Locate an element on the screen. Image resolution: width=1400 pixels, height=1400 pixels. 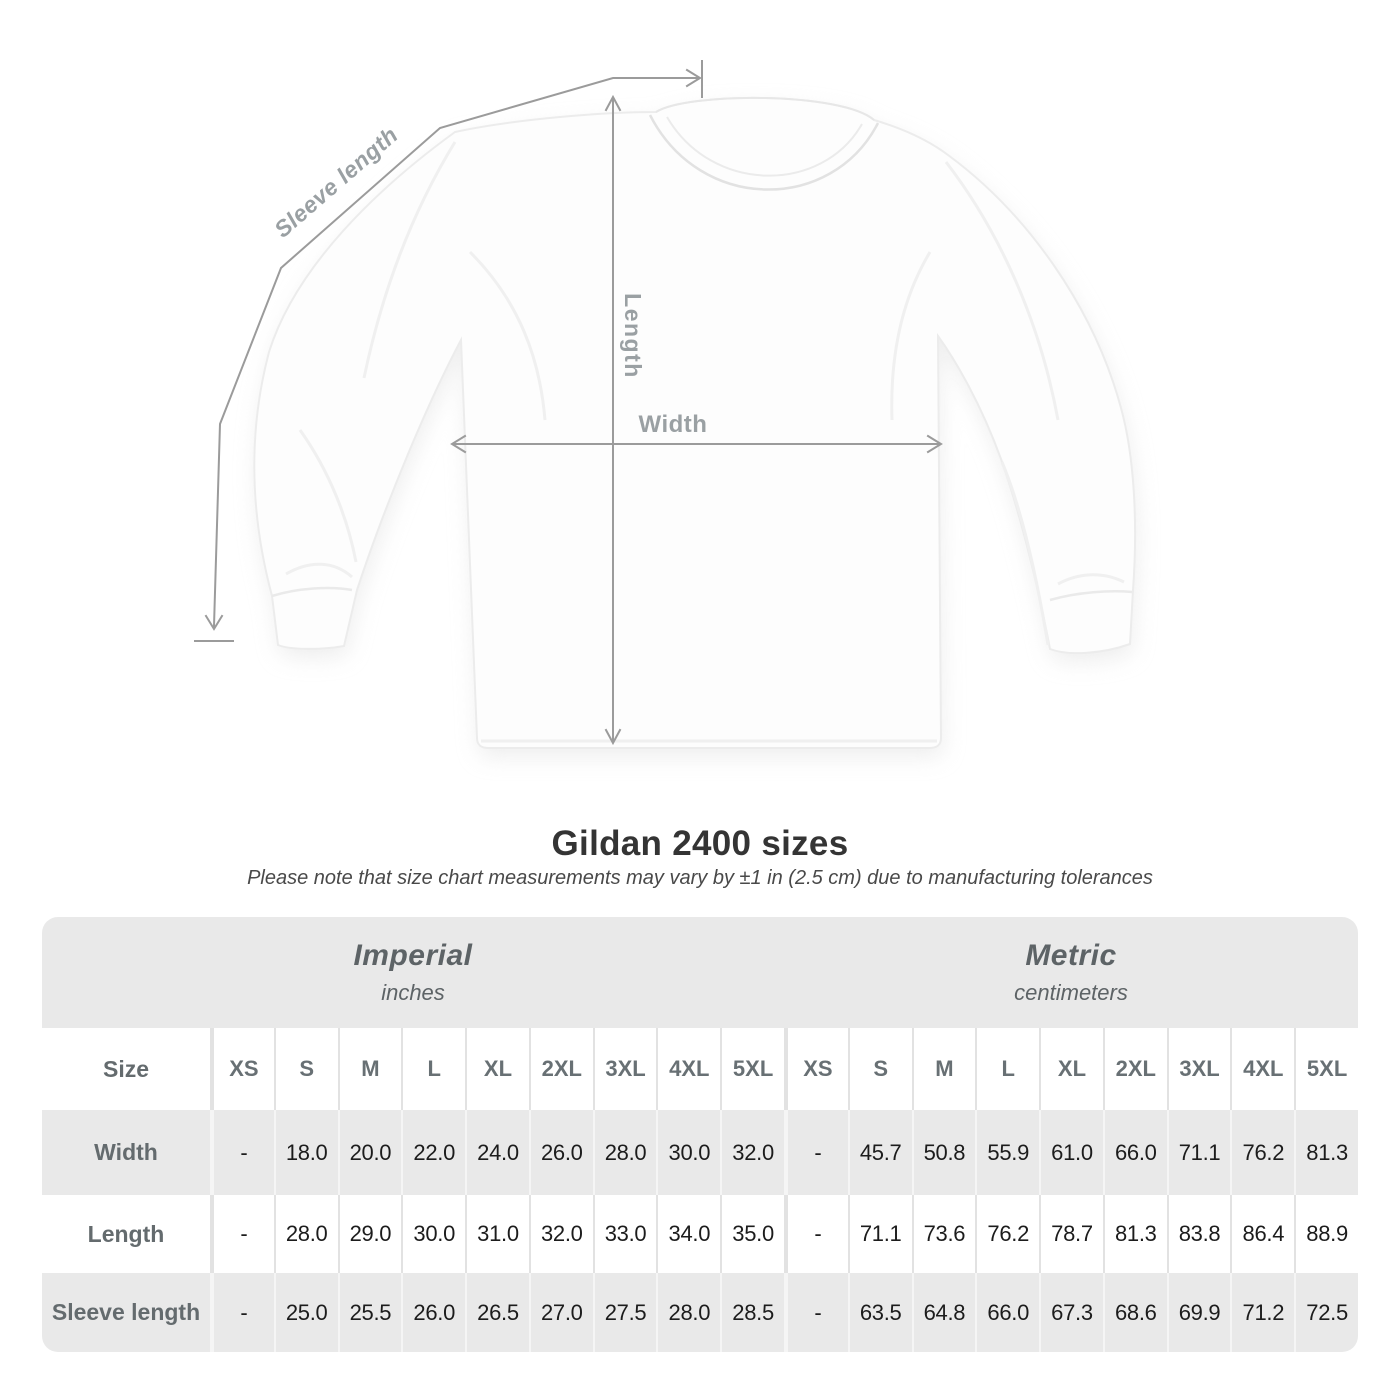
header-imperial-3xl: 3XL is located at coordinates (624, 1069).